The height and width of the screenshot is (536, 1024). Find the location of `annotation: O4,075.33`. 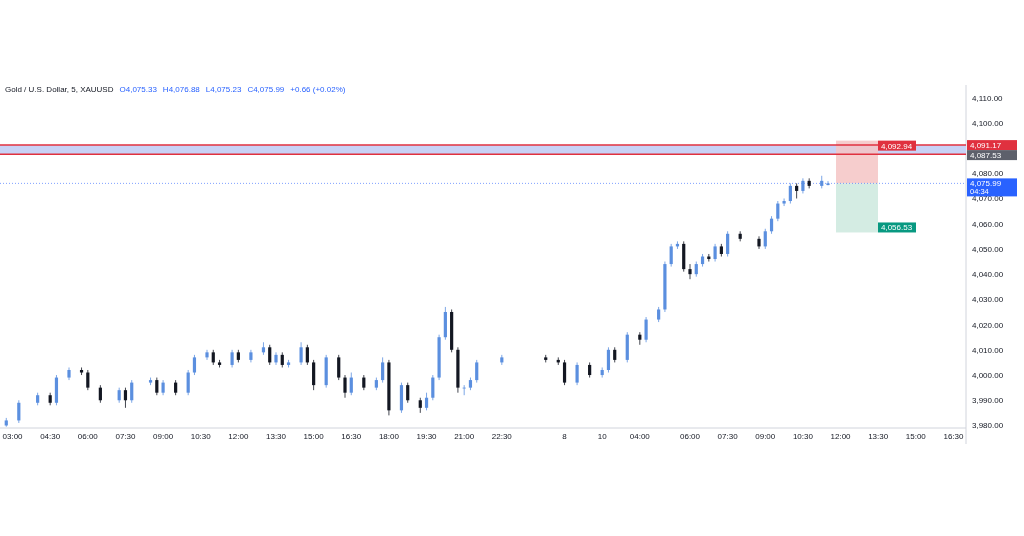

annotation: O4,075.33 is located at coordinates (138, 89).